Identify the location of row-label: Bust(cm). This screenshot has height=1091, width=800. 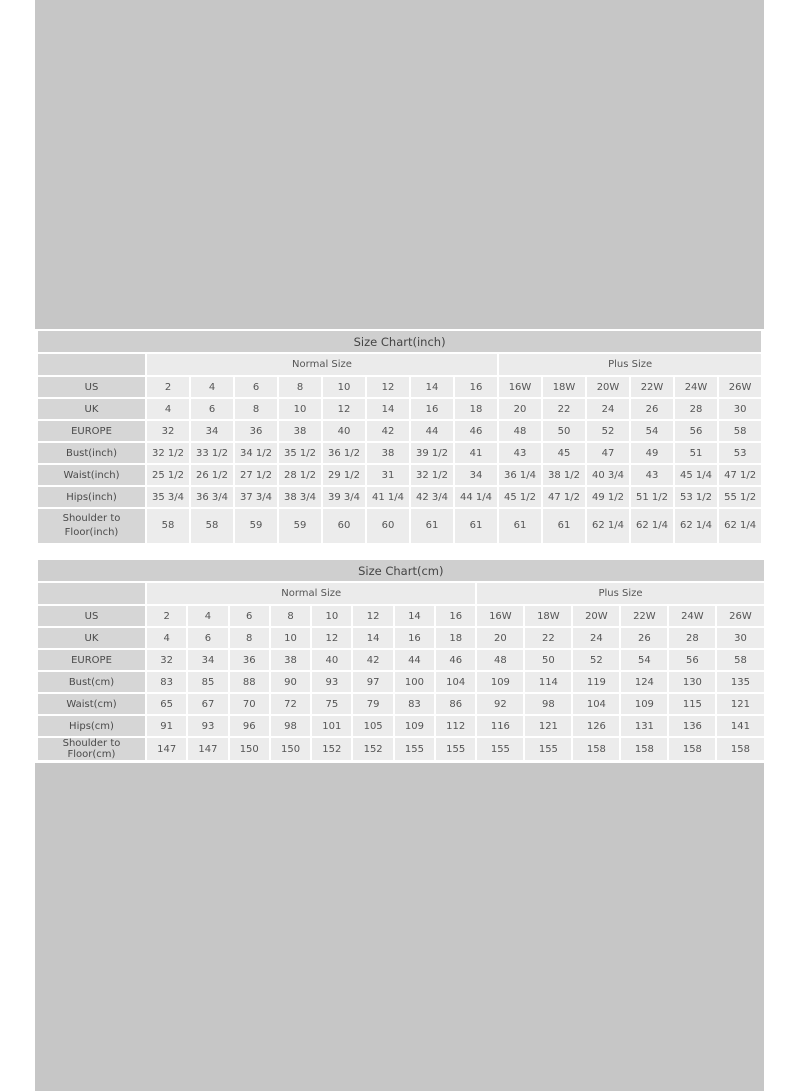
(91, 682).